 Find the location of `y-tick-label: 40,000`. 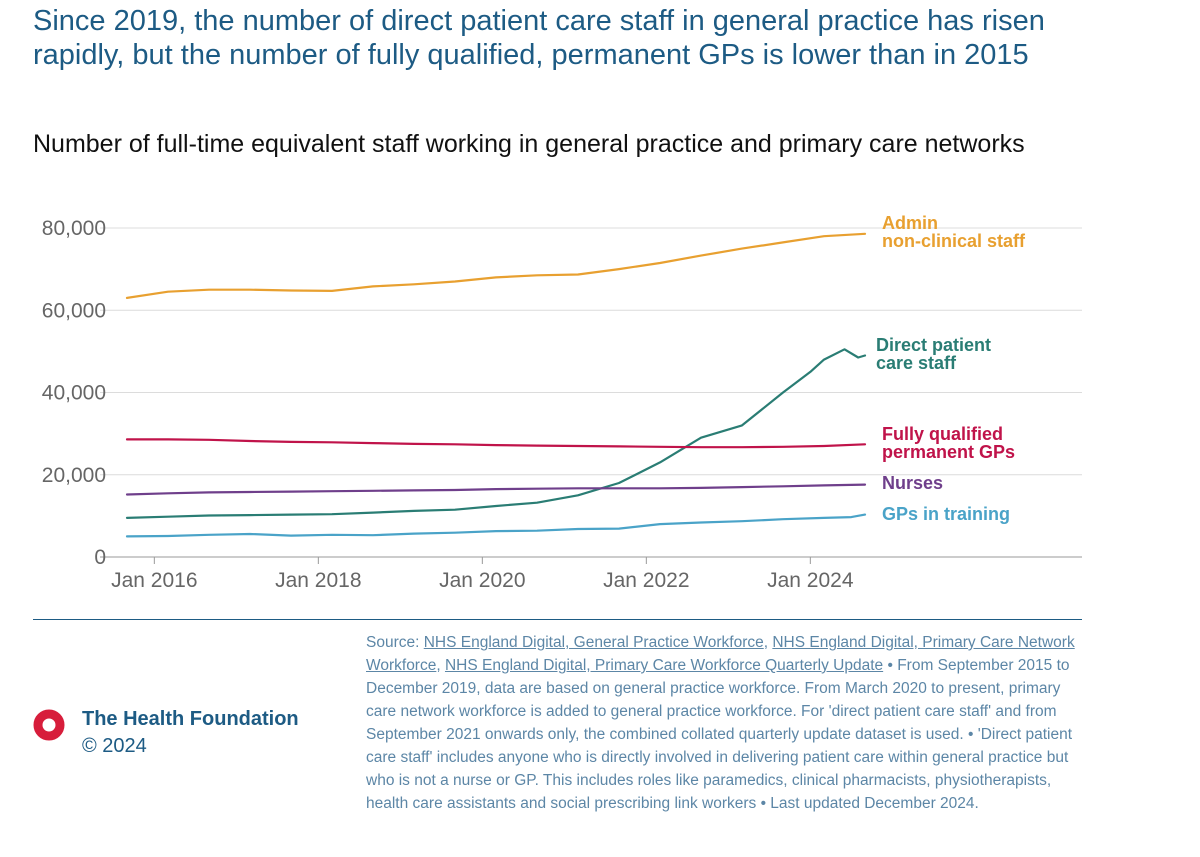

y-tick-label: 40,000 is located at coordinates (74, 393).